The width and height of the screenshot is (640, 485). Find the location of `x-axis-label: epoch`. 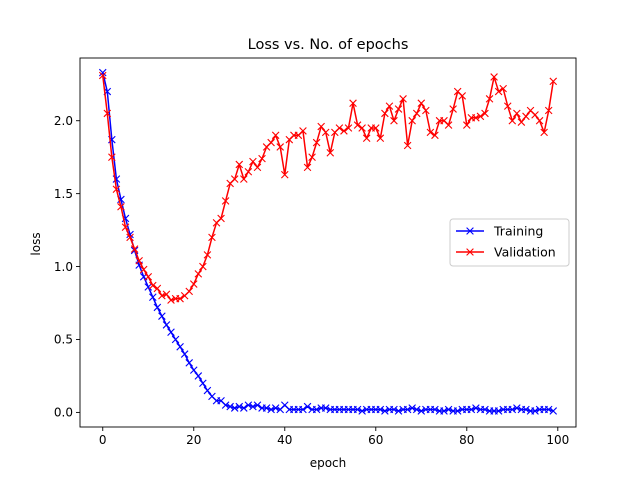

x-axis-label: epoch is located at coordinates (328, 463).